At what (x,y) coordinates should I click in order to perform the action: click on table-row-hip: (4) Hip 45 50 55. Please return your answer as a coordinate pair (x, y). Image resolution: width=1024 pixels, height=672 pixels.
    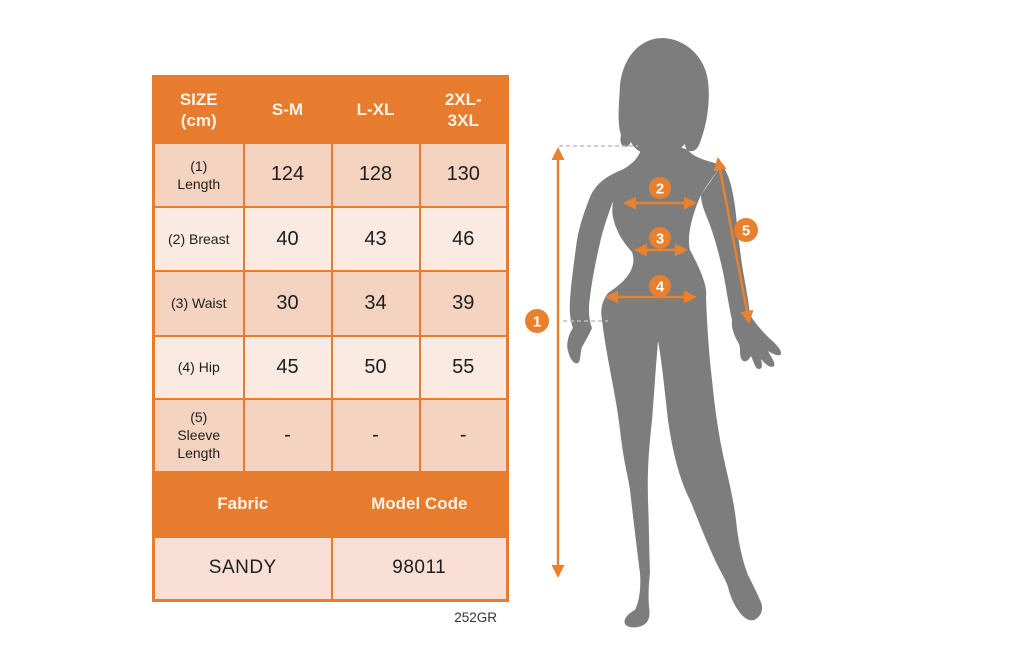
    Looking at the image, I should click on (330, 367).